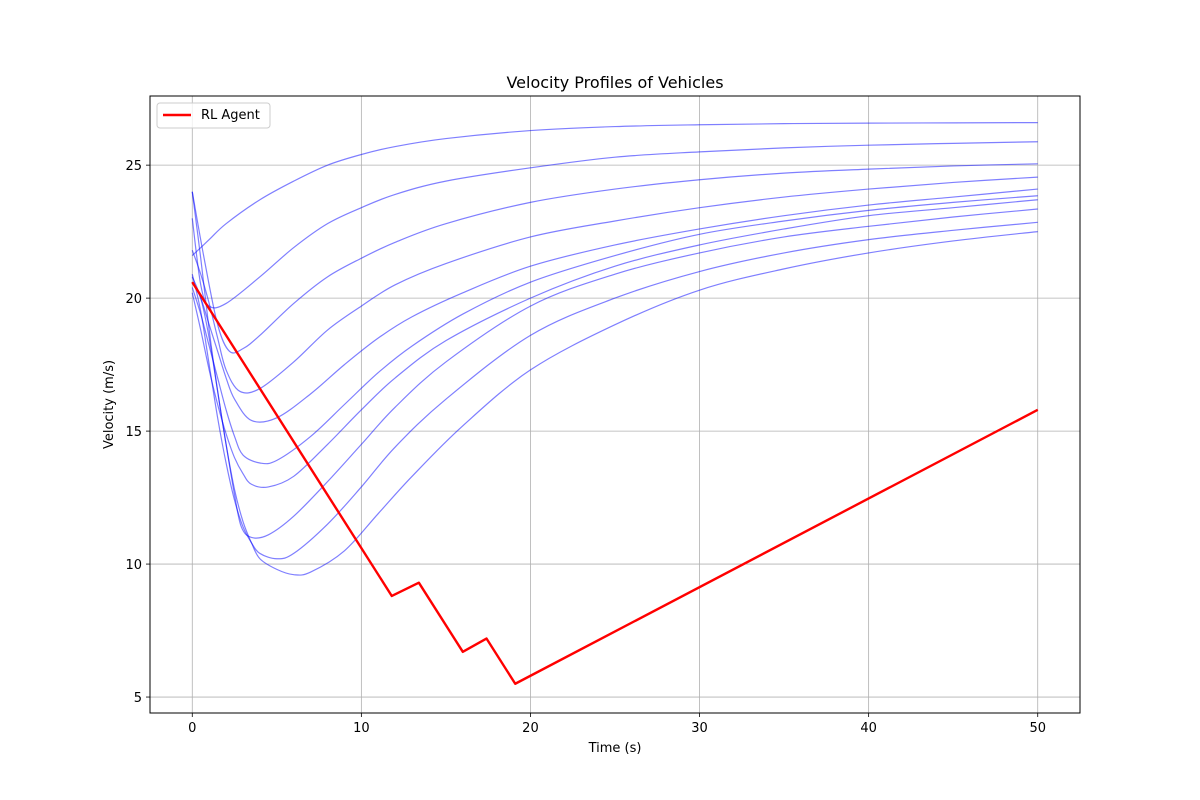 The width and height of the screenshot is (1200, 800). Describe the element at coordinates (530, 728) in the screenshot. I see `x-tick-label: 20` at that location.